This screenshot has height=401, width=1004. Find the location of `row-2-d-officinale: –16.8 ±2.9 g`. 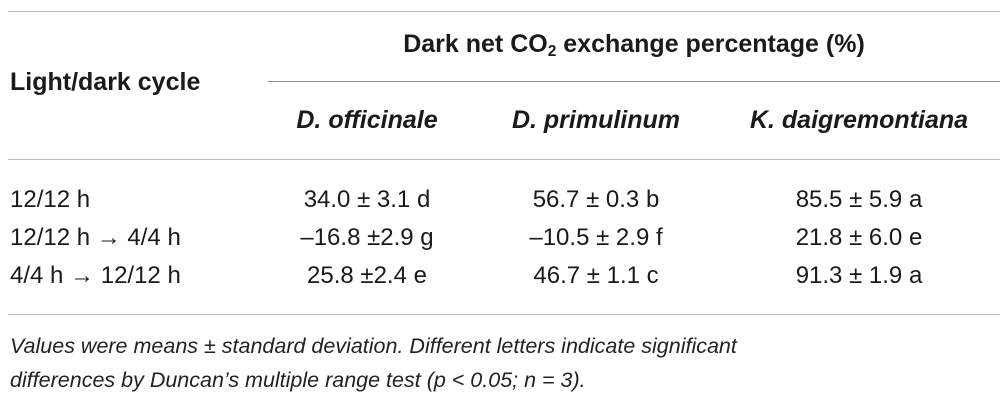

row-2-d-officinale: –16.8 ±2.9 g is located at coordinates (367, 237).